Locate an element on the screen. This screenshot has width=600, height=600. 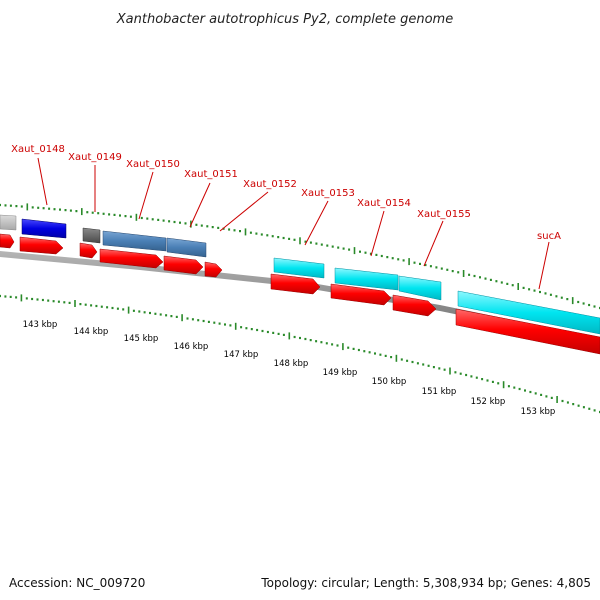
feature-lightgray is located at coordinates (8, 222).